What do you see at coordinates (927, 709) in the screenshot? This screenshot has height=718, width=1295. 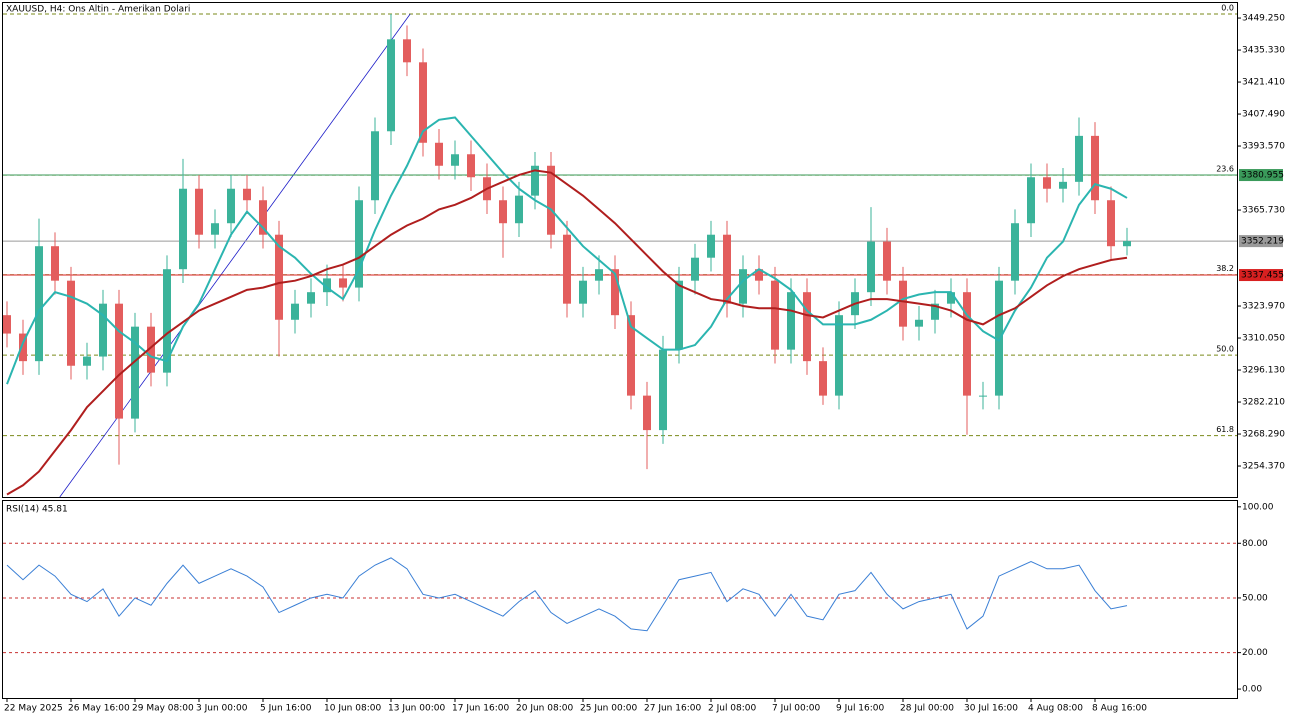 I see `x-tick-label: 28 Jul 00:00` at bounding box center [927, 709].